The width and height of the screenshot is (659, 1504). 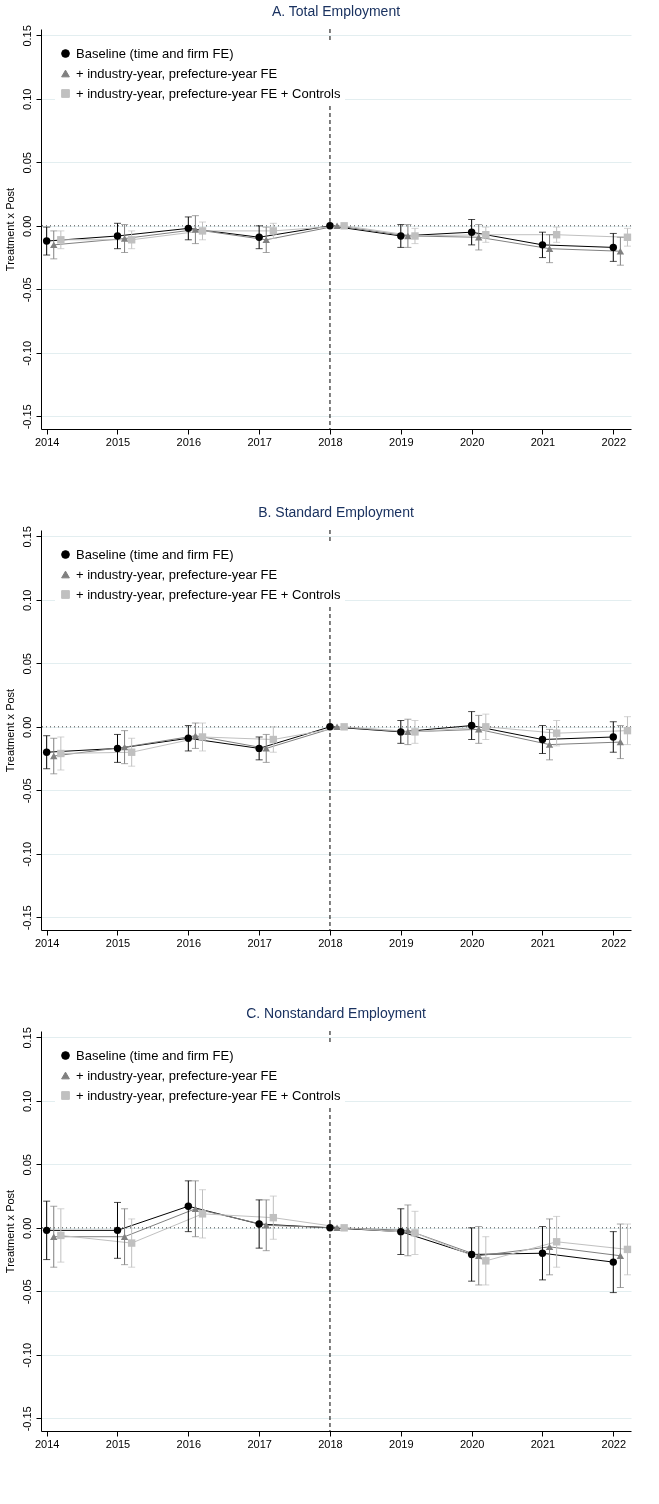 I want to click on chart-title: C. Nonstandard Employment, so click(x=336, y=1012).